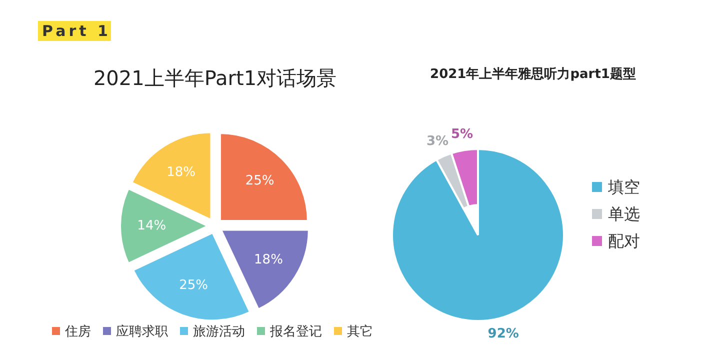 The image size is (701, 357). What do you see at coordinates (76, 31) in the screenshot?
I see `text: Part 1` at bounding box center [76, 31].